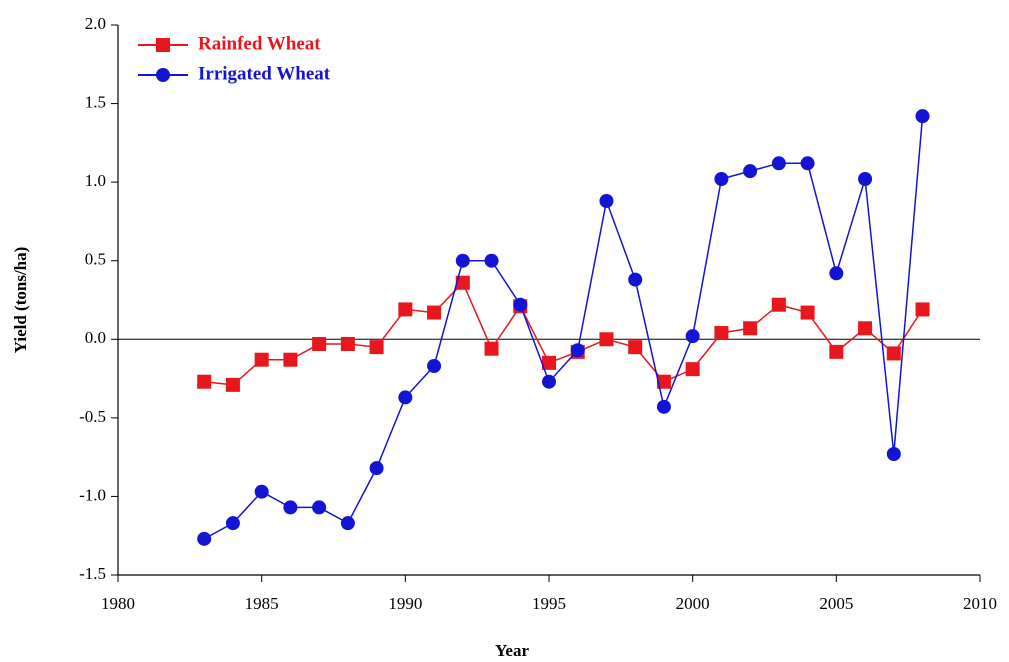 The width and height of the screenshot is (1009, 662). I want to click on y-tick-label: 0.5, so click(95, 259).